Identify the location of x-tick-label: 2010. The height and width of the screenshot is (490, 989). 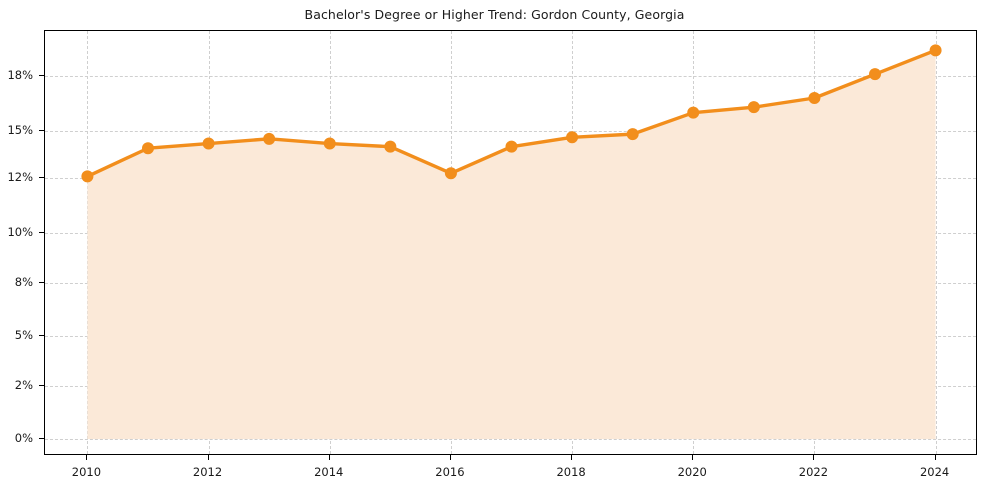
(86, 472).